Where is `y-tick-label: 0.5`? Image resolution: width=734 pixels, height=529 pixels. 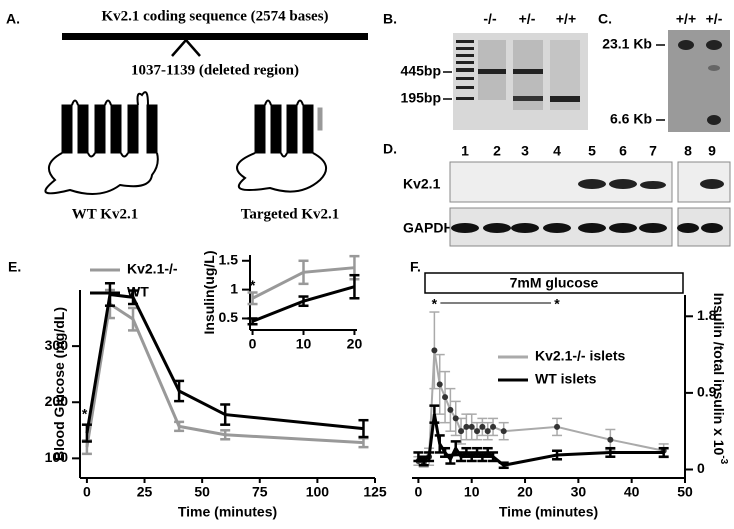
y-tick-label: 0.5 is located at coordinates (229, 317).